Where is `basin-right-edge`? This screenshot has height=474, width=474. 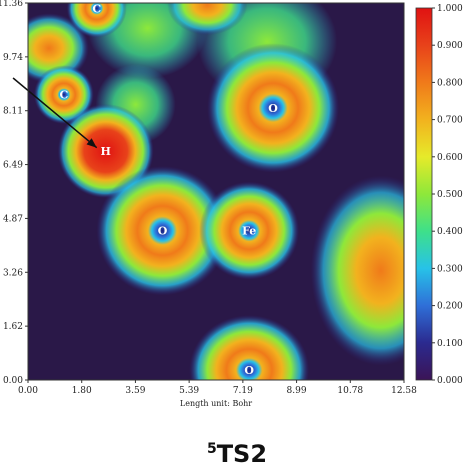
basin-right-edge is located at coordinates (357, 270).